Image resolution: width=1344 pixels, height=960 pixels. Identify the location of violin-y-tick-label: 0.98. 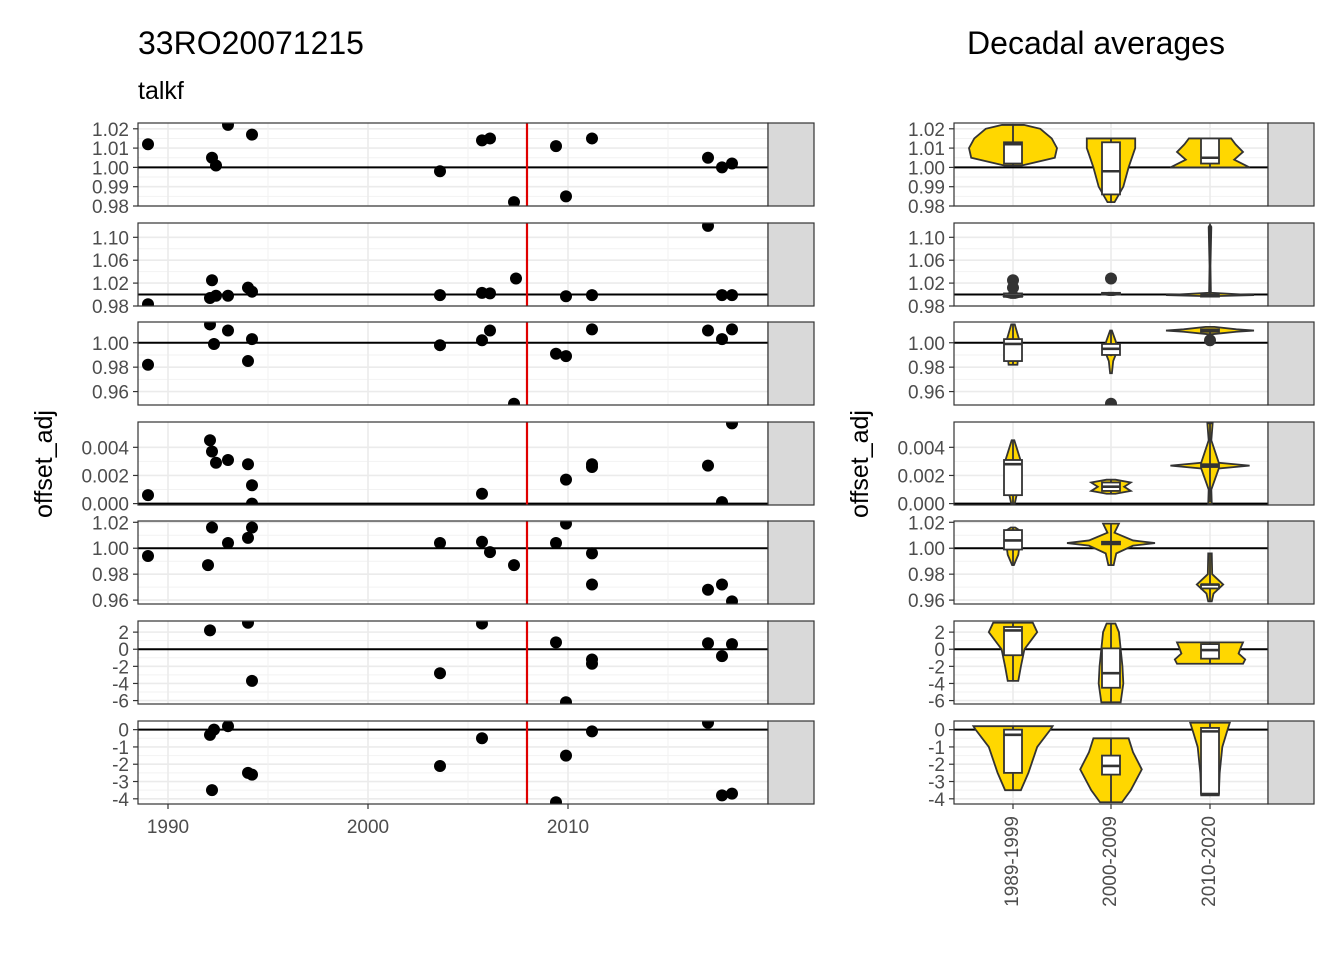
(926, 368).